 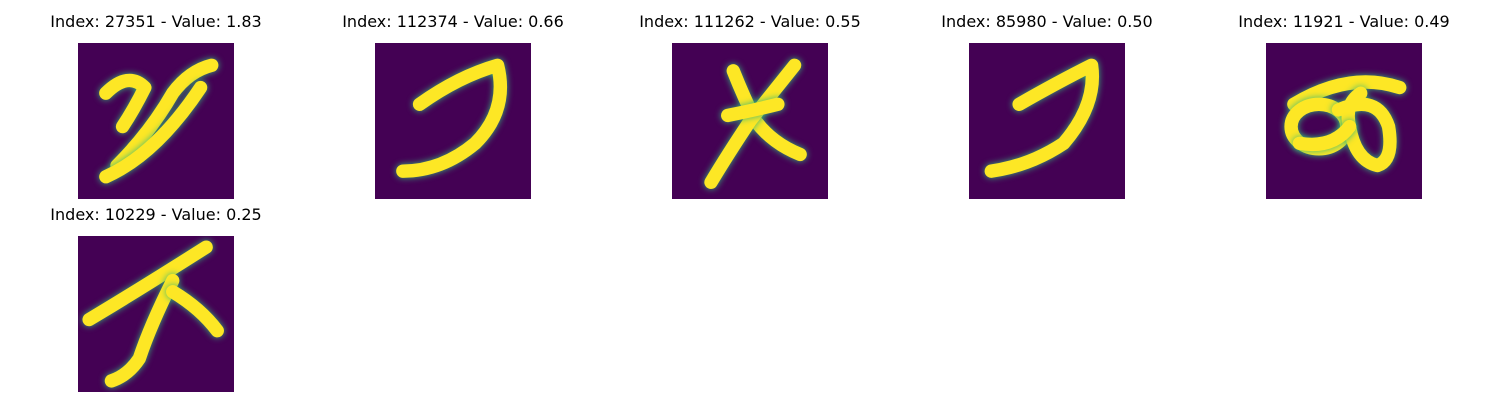 What do you see at coordinates (156, 21) in the screenshot?
I see `panel-title: Index: 27351 - Value: 1.83` at bounding box center [156, 21].